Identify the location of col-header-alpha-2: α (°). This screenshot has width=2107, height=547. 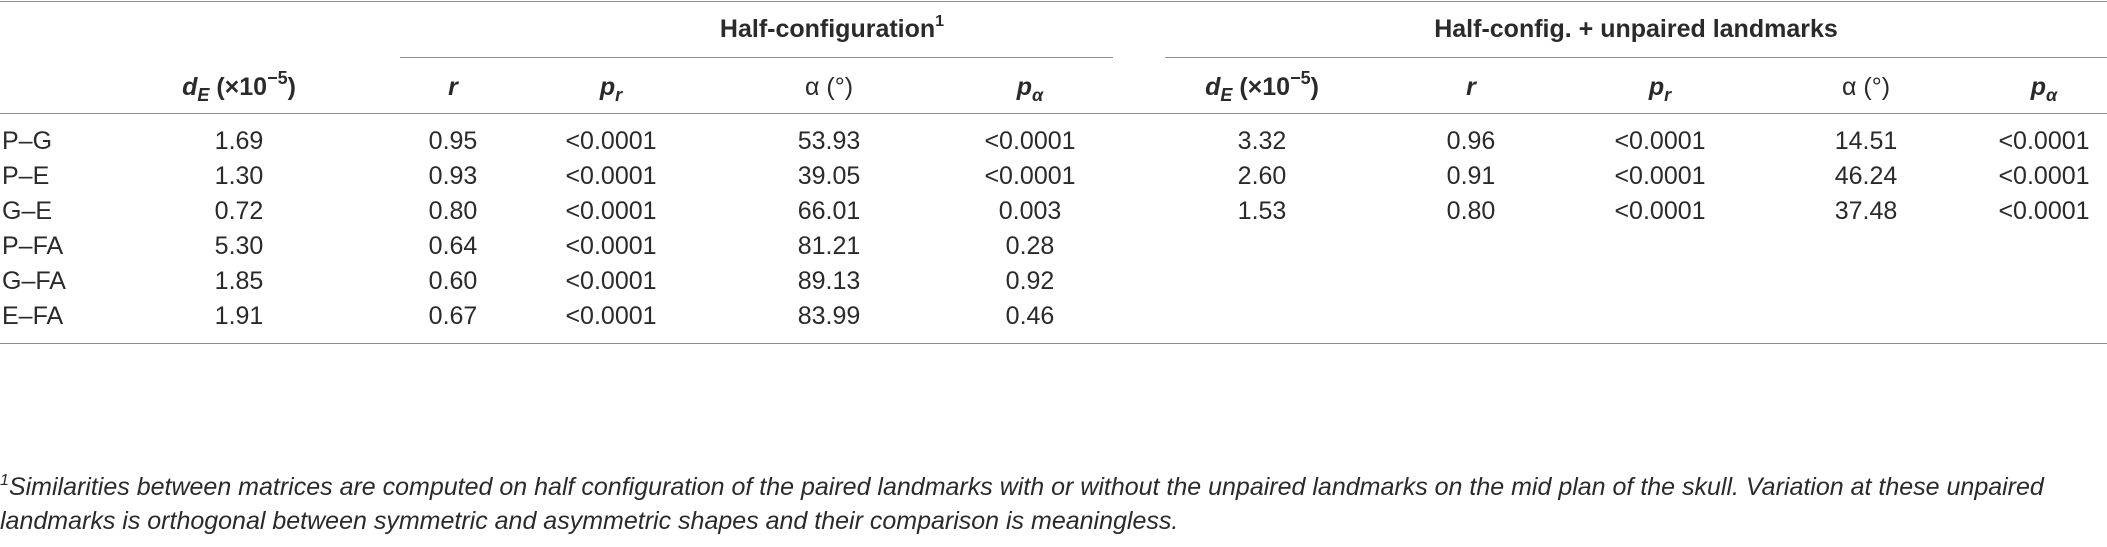
(1866, 87).